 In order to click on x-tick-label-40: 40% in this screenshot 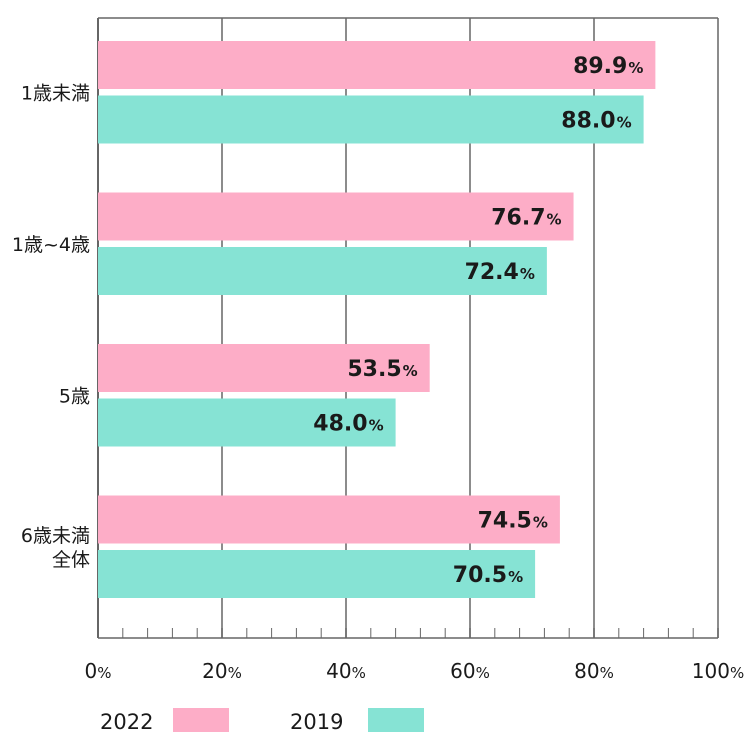, I will do `click(346, 671)`.